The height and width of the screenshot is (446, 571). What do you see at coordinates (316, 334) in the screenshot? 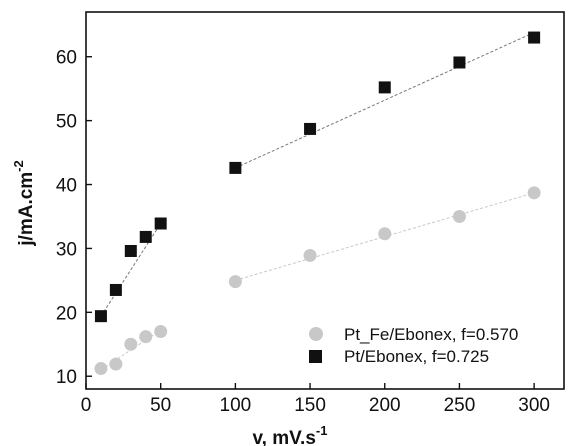
I see `legend-marker-circle` at bounding box center [316, 334].